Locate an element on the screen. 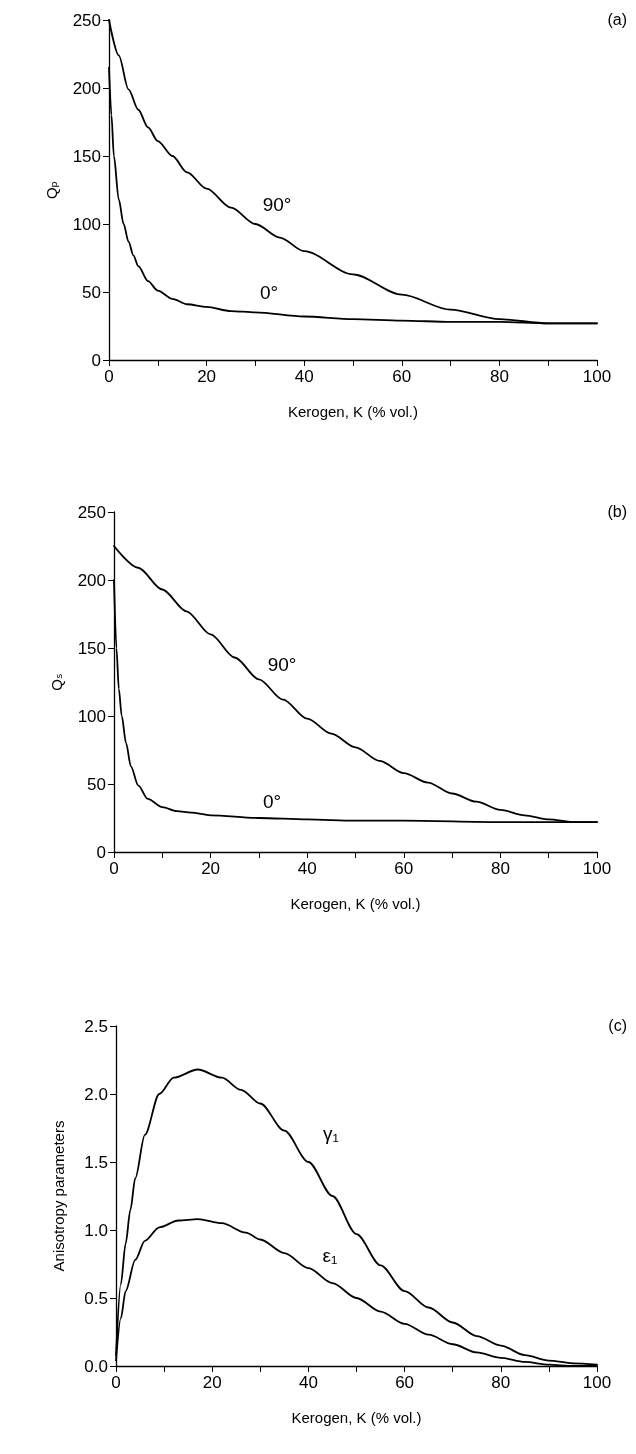 The width and height of the screenshot is (636, 1454). y-axis-title: Qₛ is located at coordinates (56, 682).